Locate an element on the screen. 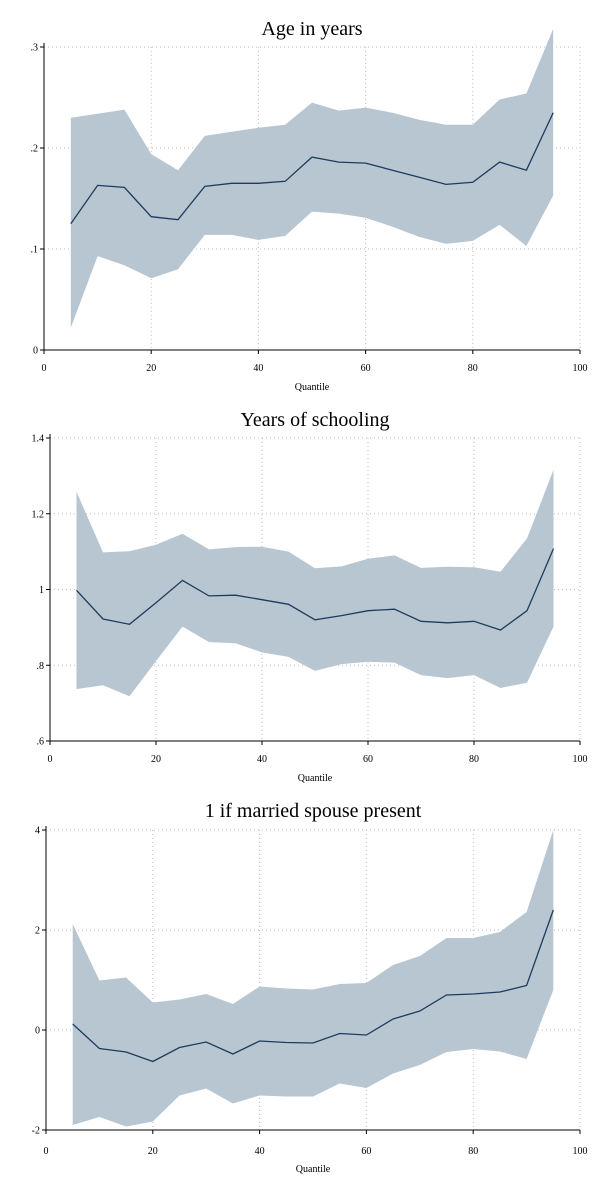  y-tick-label: .1 is located at coordinates (35, 250).